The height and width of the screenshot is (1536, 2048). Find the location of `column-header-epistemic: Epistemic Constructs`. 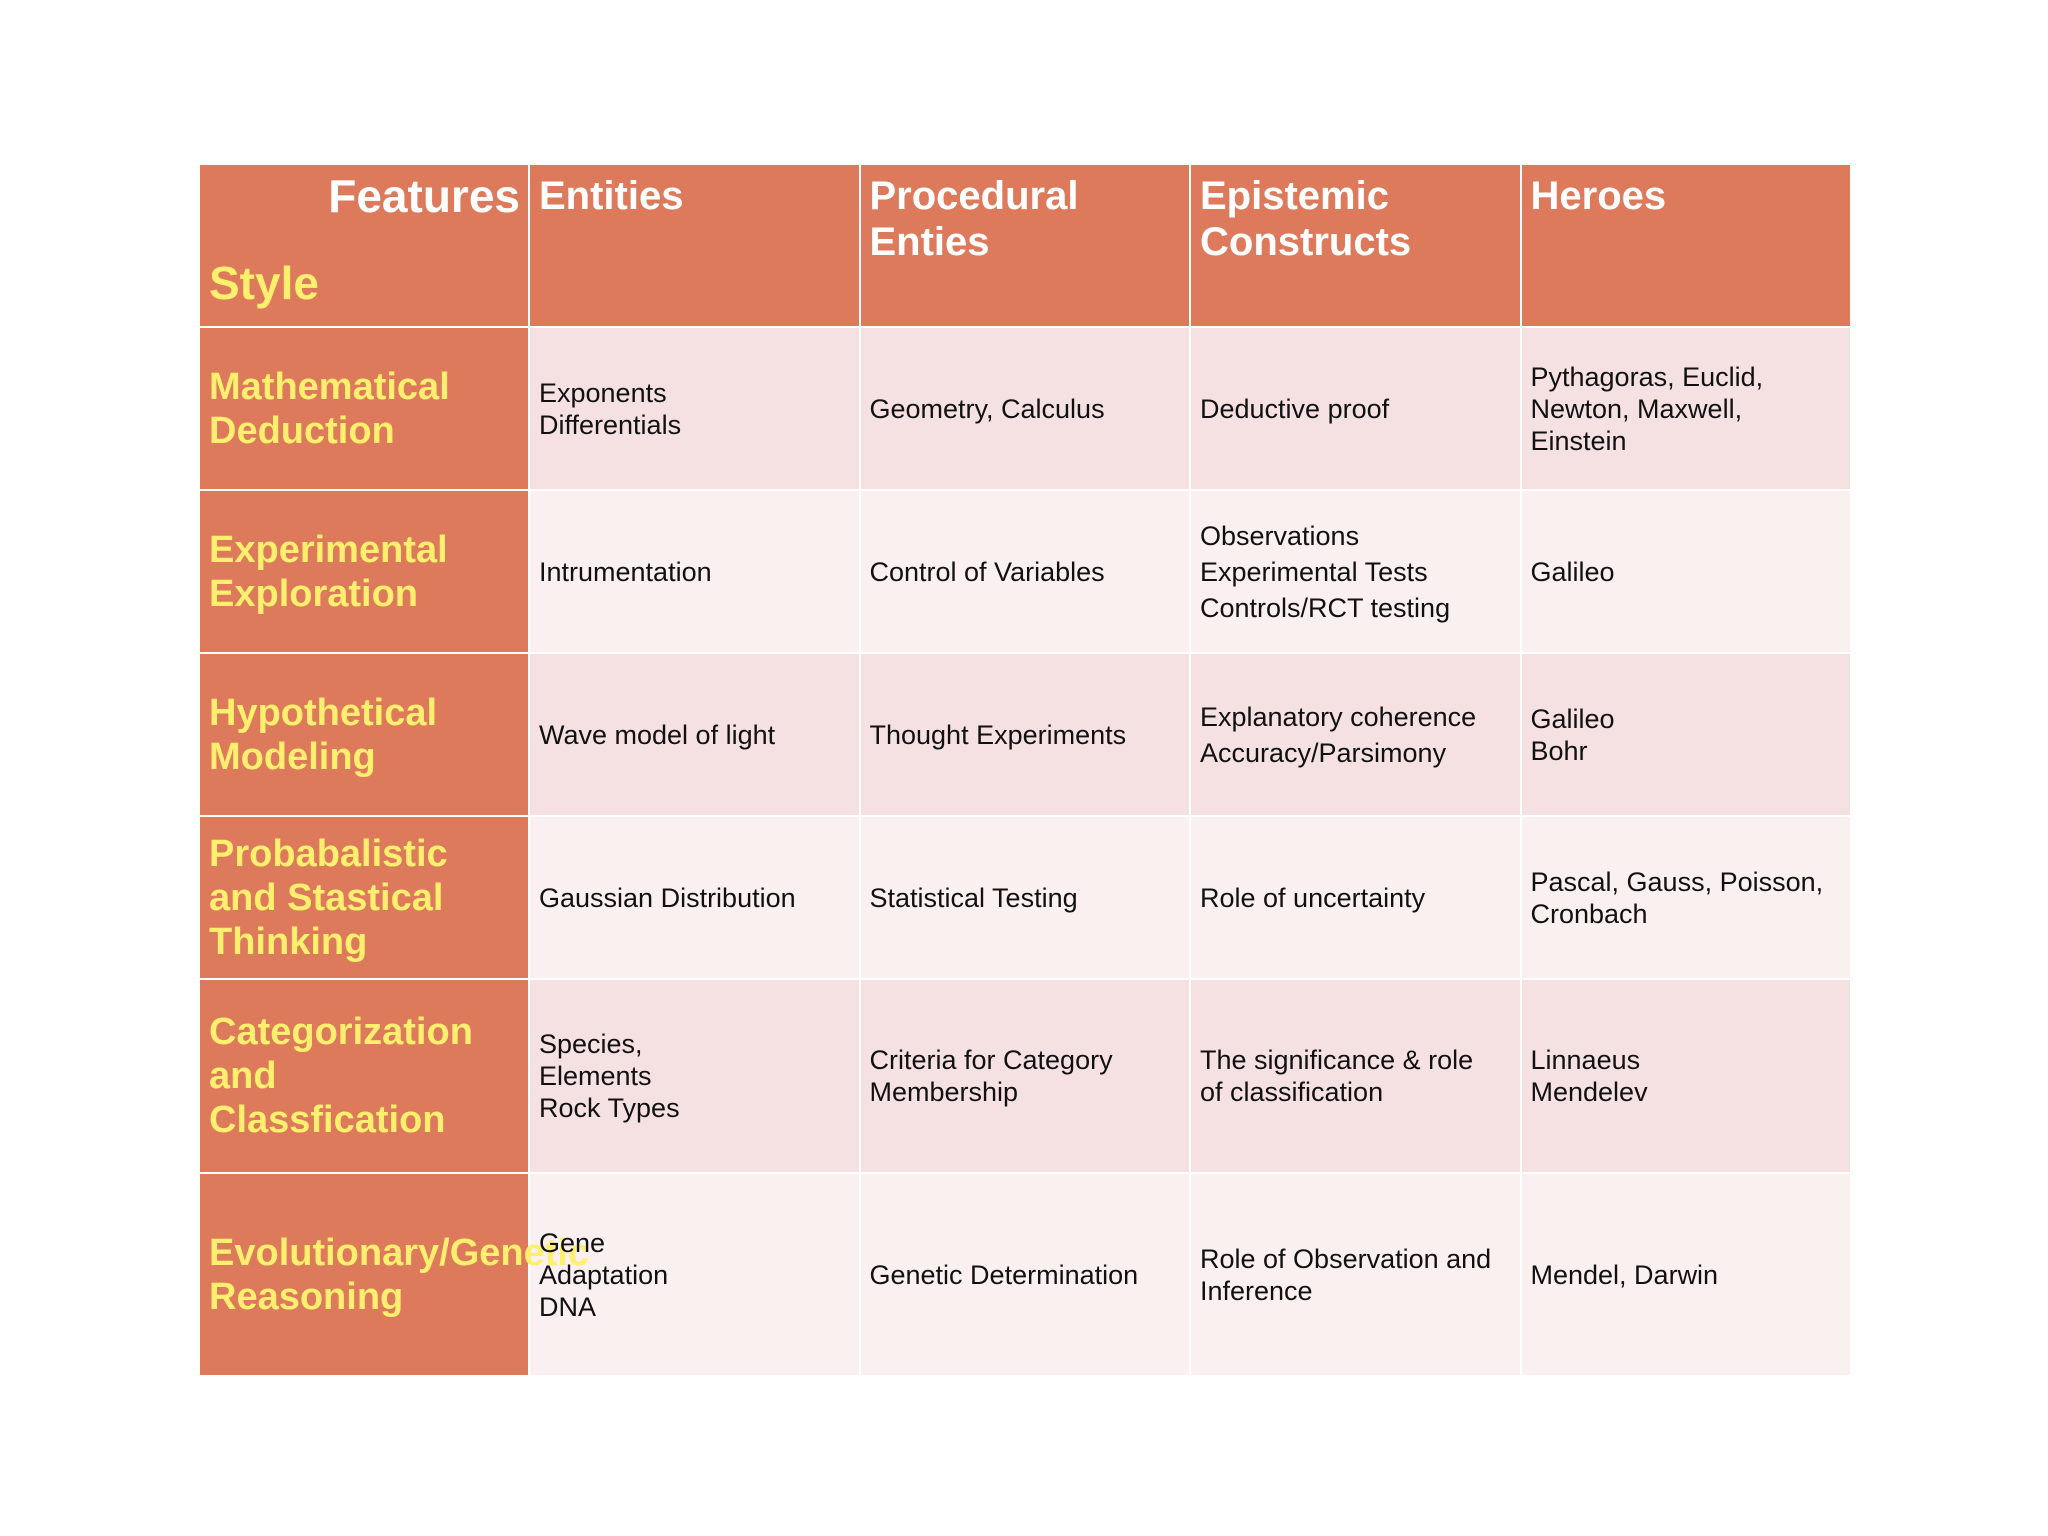

column-header-epistemic: Epistemic Constructs is located at coordinates (1355, 245).